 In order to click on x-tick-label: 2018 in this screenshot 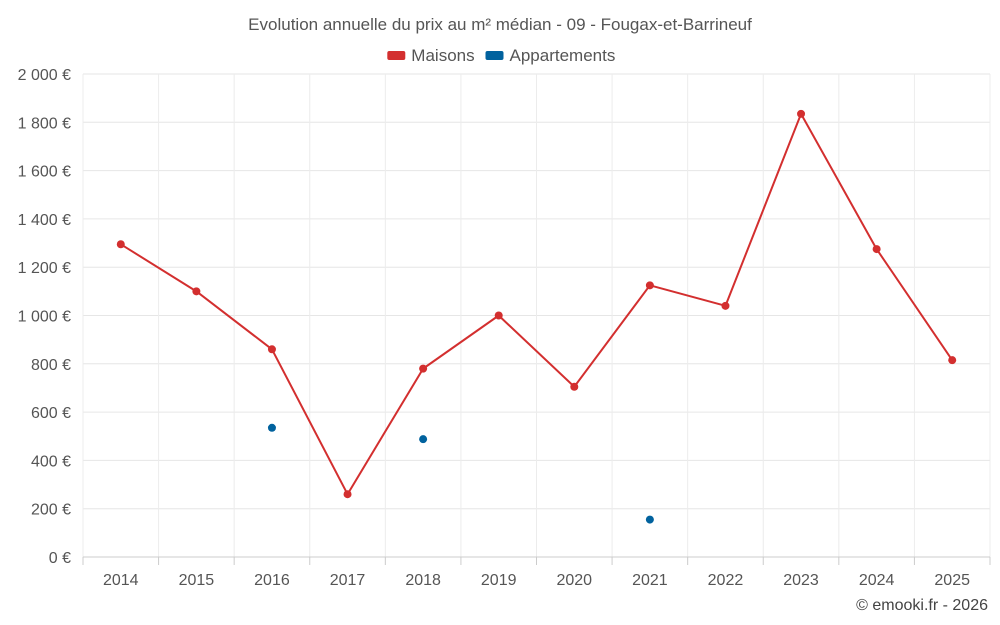, I will do `click(423, 580)`.